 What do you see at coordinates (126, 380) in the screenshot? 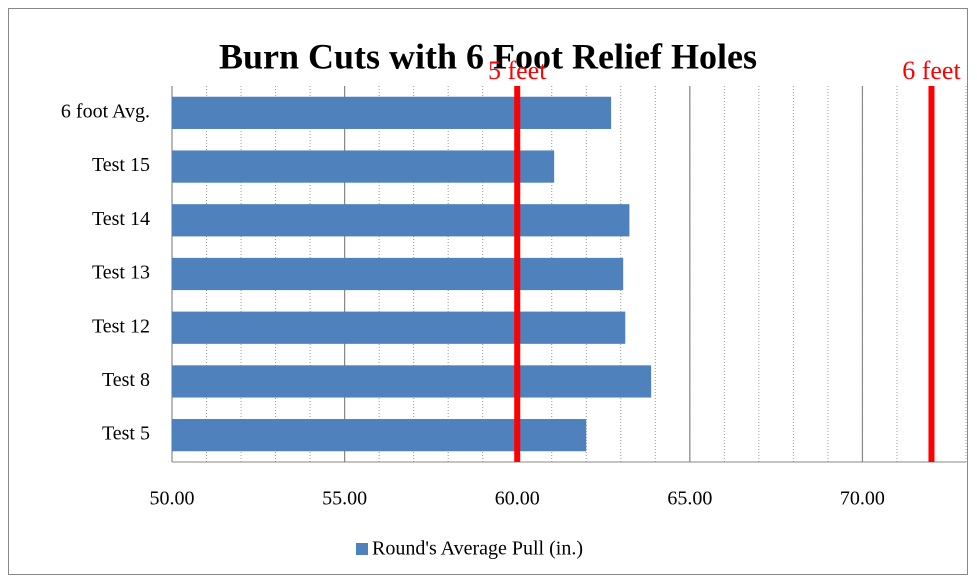
I see `y-tick-label: Test 8` at bounding box center [126, 380].